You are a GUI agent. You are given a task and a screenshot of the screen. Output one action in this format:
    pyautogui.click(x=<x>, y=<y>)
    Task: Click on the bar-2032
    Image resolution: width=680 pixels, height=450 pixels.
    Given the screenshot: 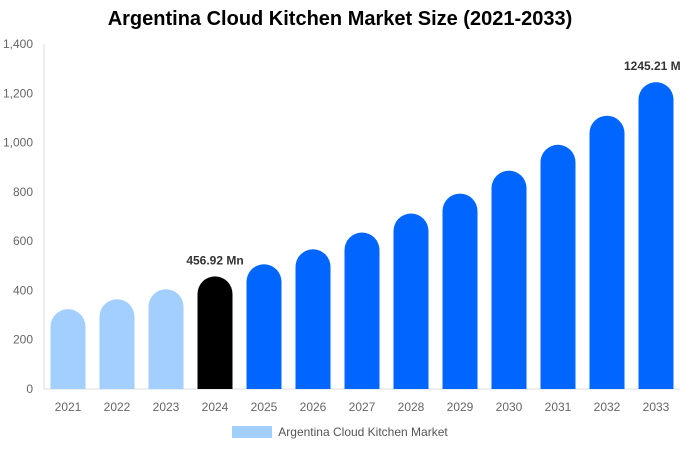 What is the action you would take?
    pyautogui.click(x=607, y=252)
    